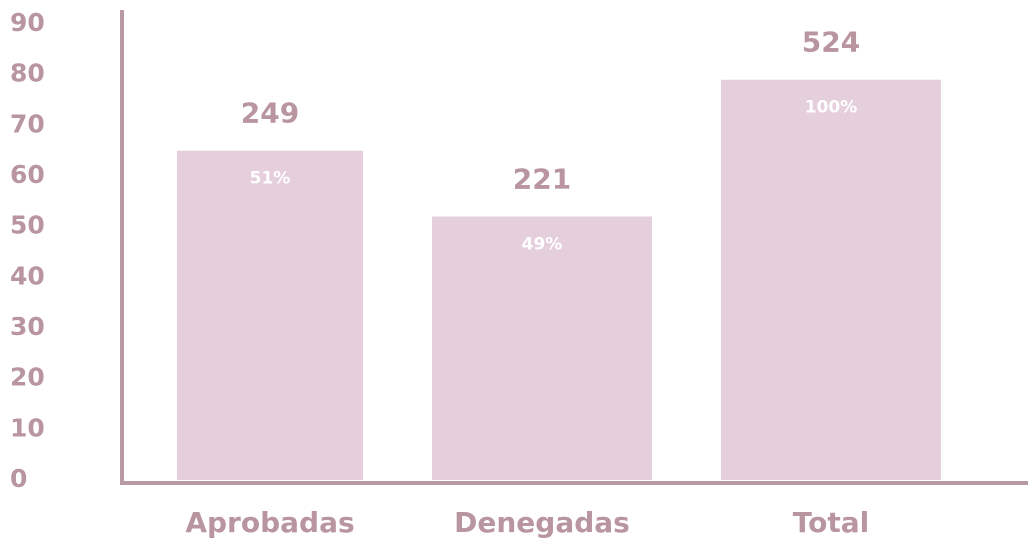  Describe the element at coordinates (831, 522) in the screenshot. I see `x-tick-label: Total` at that location.